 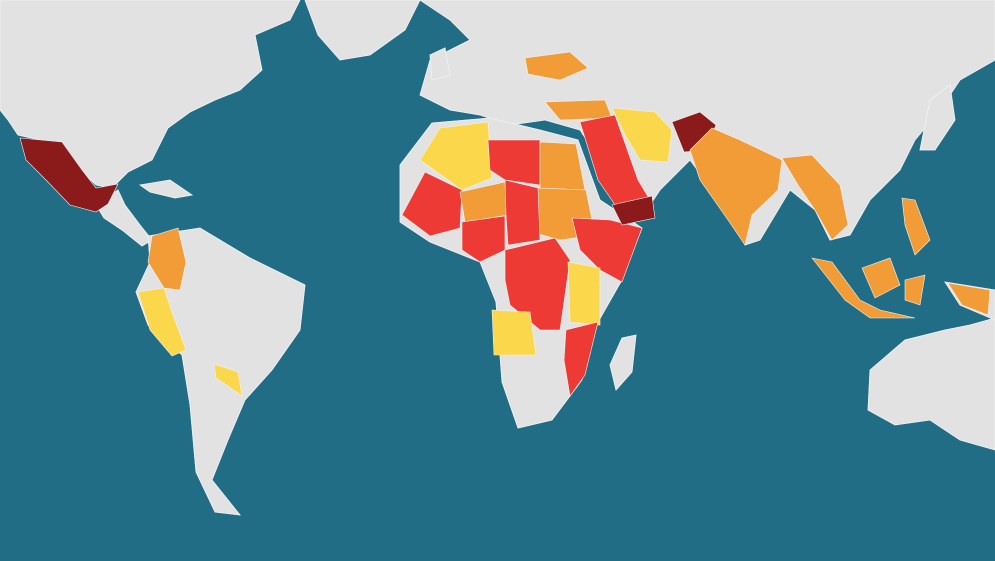 What do you see at coordinates (915, 290) in the screenshot?
I see `indonesia-east` at bounding box center [915, 290].